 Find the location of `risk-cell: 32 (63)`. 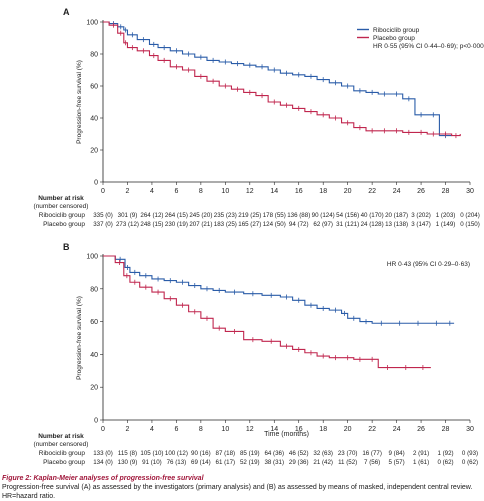

risk-cell: 32 (63) is located at coordinates (323, 453).